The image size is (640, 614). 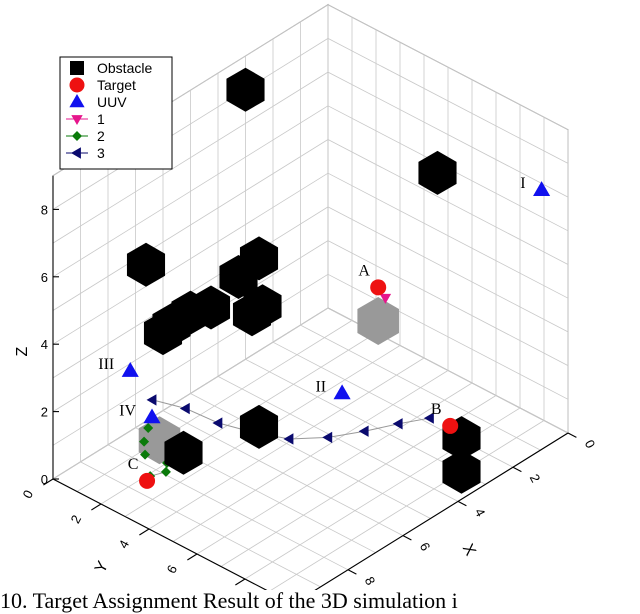 What do you see at coordinates (116, 85) in the screenshot?
I see `legend-label: Target` at bounding box center [116, 85].